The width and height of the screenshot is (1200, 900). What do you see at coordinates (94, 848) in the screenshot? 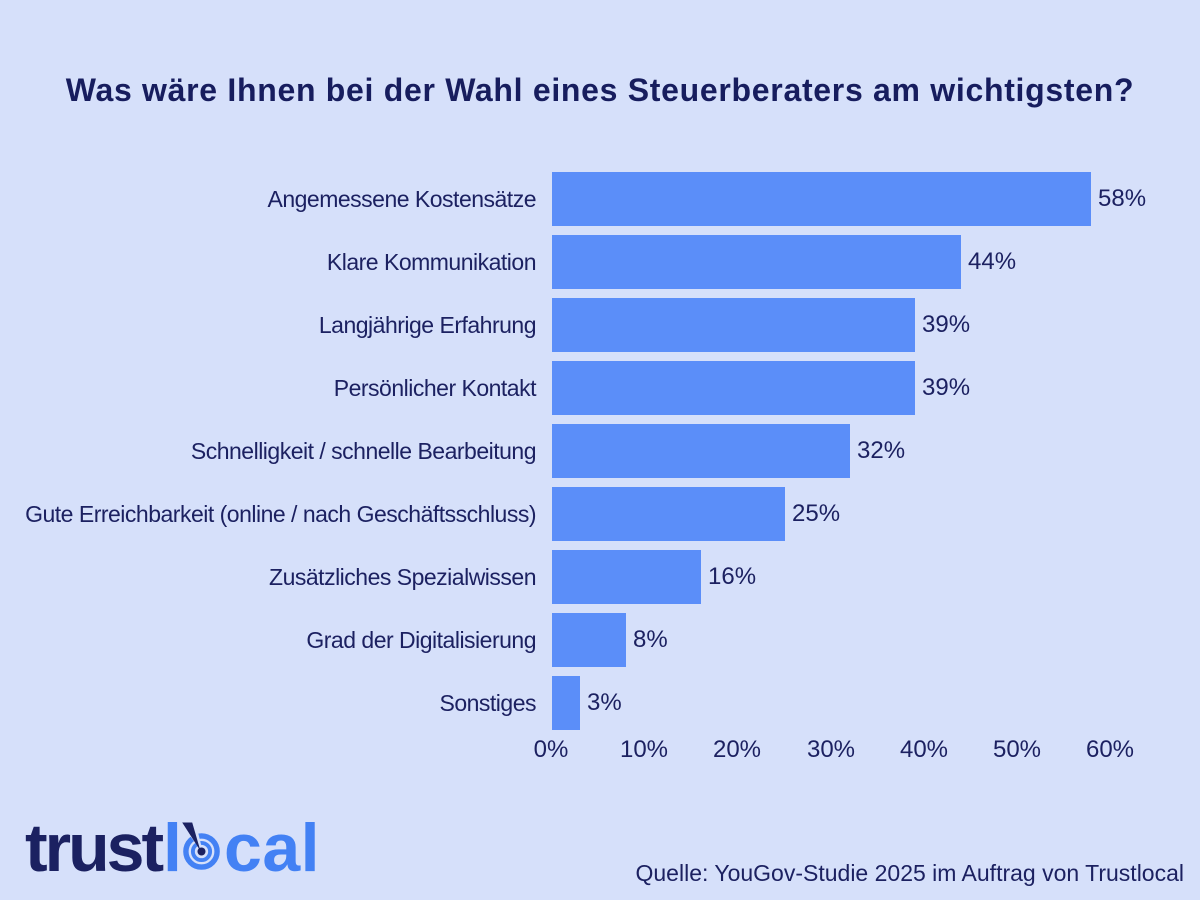
I see `svg-text: trust` at bounding box center [94, 848].